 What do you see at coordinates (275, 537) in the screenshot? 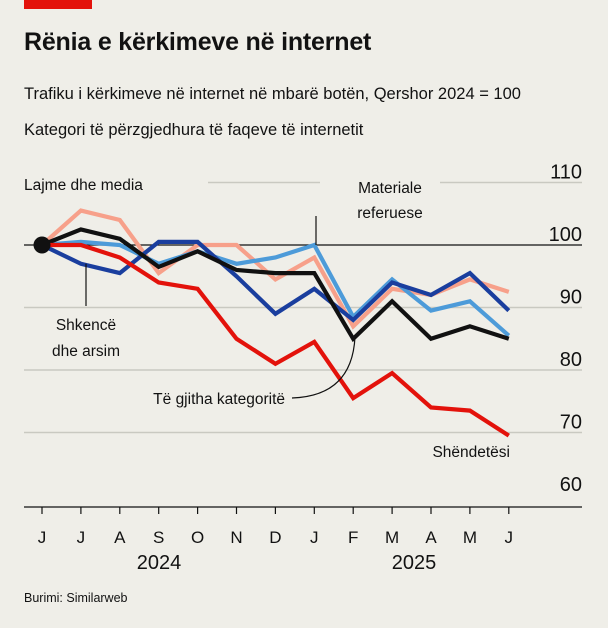
I see `x-tick-label: D` at bounding box center [275, 537].